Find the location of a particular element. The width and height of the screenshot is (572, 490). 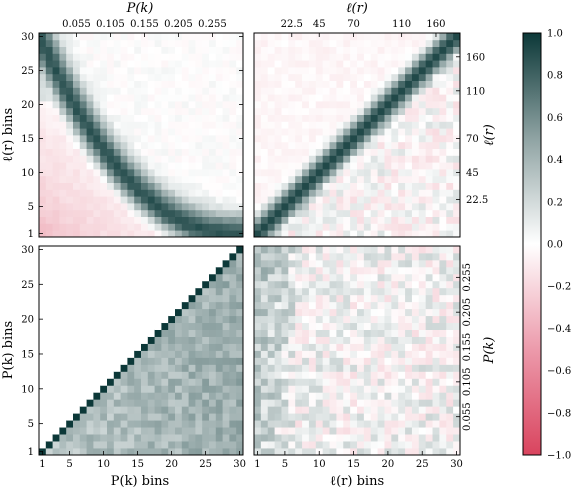

y-tick-label: 5 is located at coordinates (31, 424).